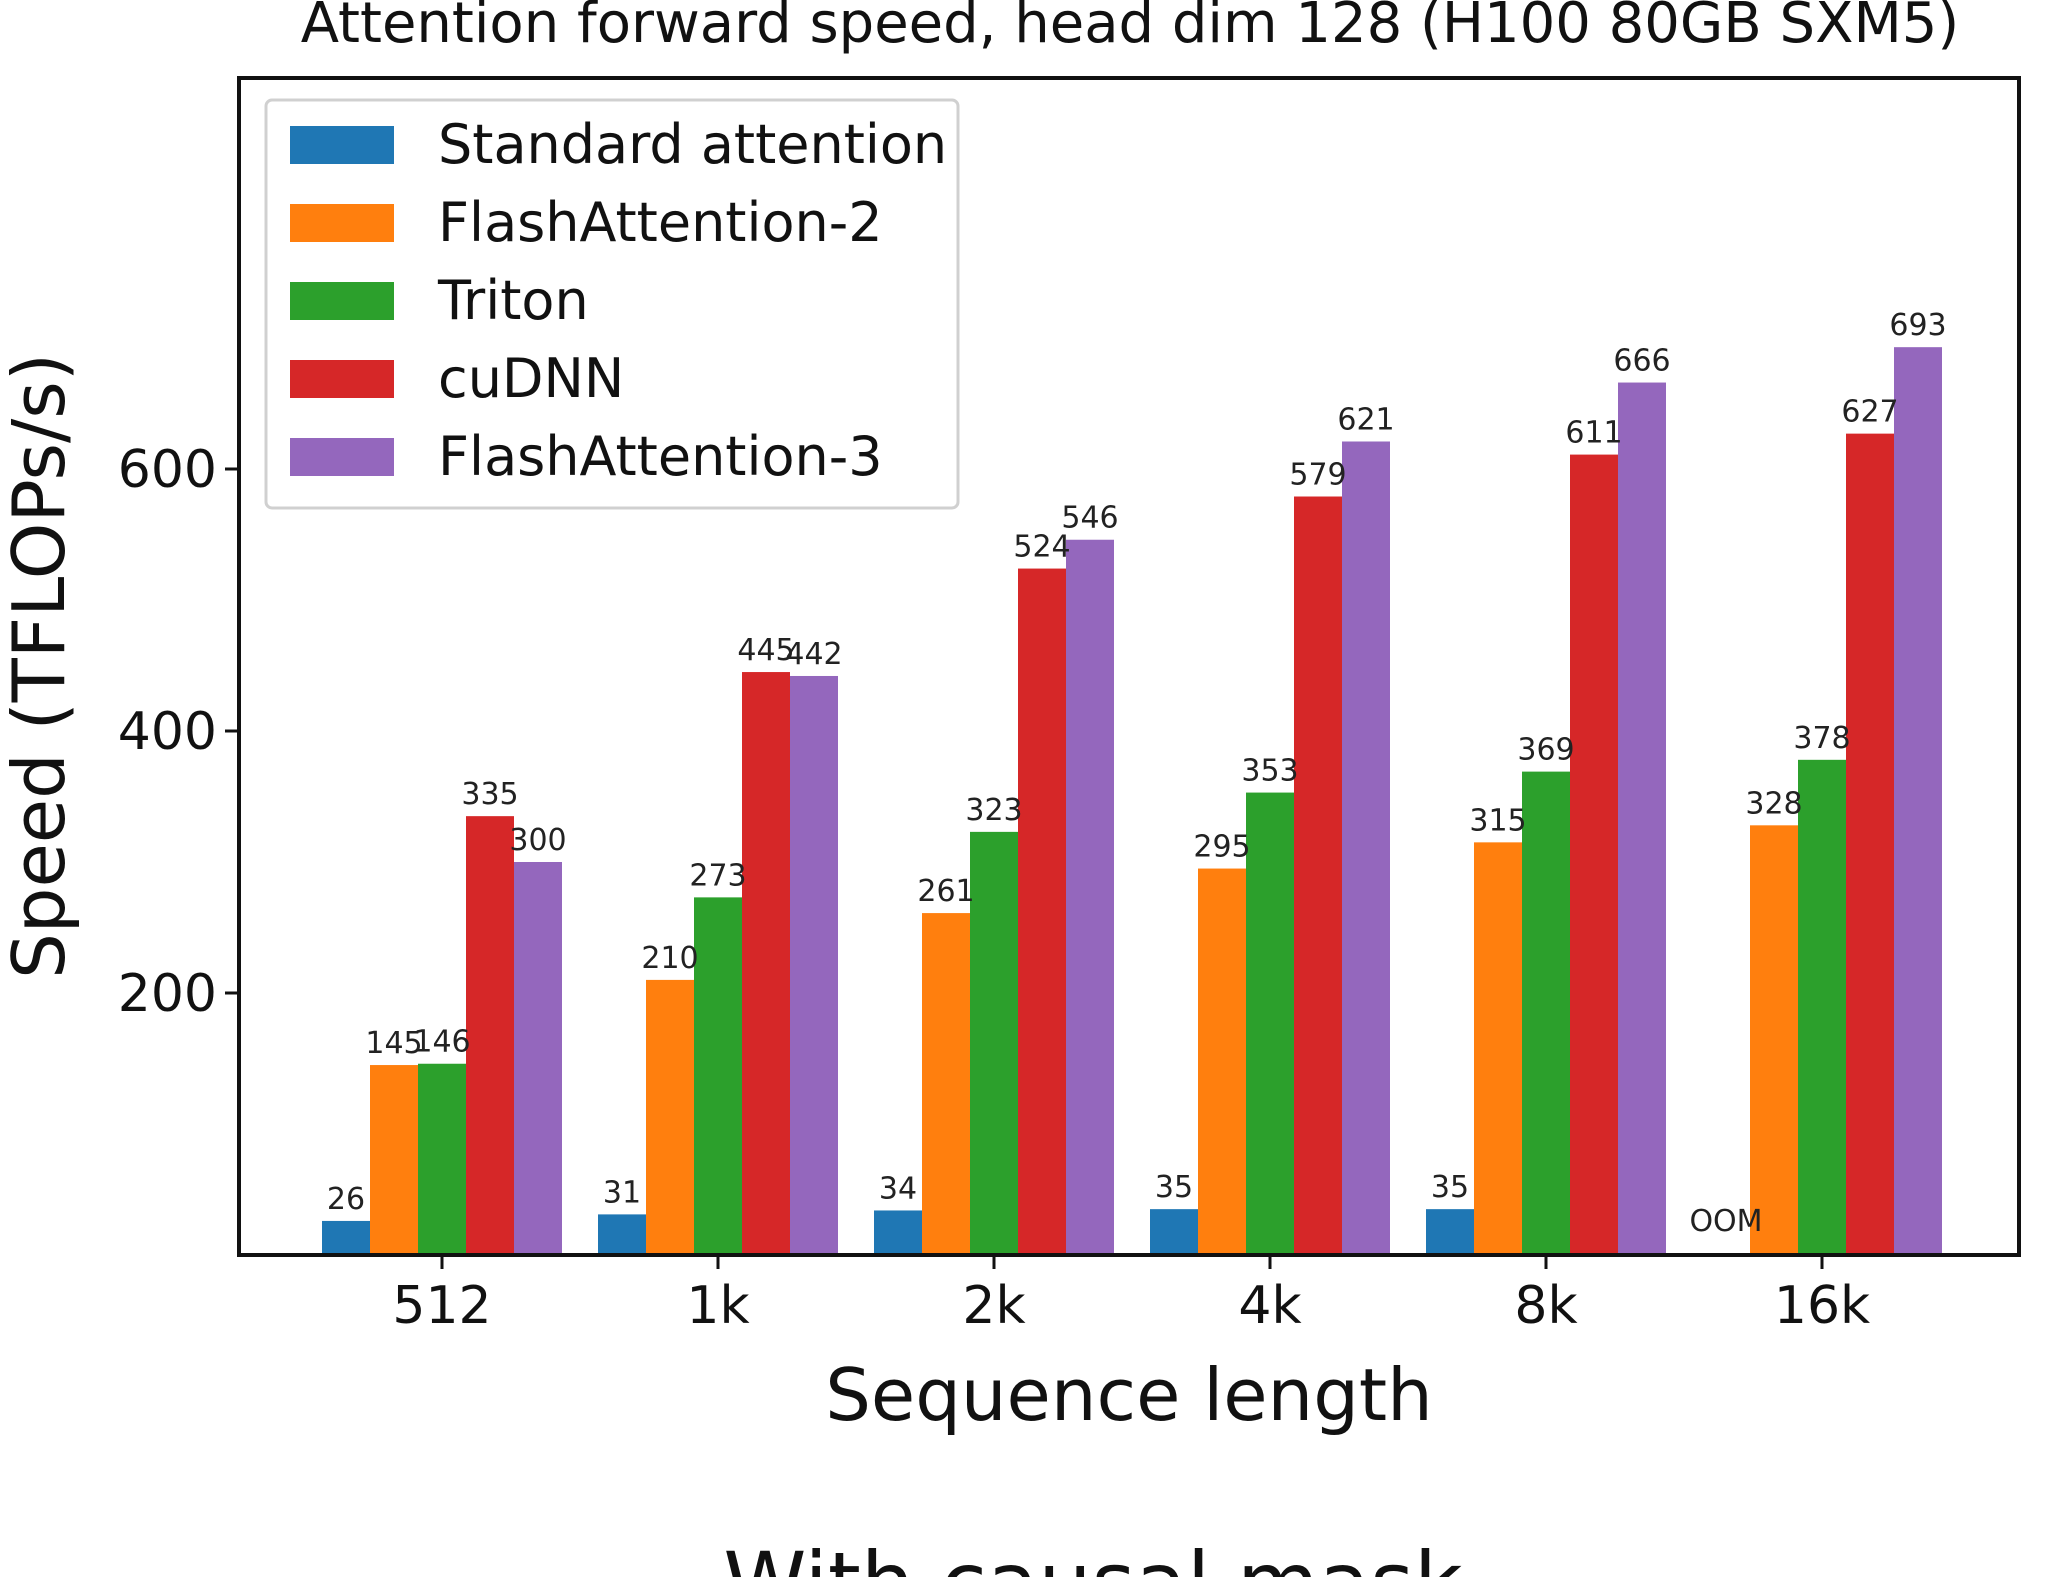 This screenshot has height=1577, width=2071. Describe the element at coordinates (1269, 1306) in the screenshot. I see `x-tick-label-4k: 4k` at that location.